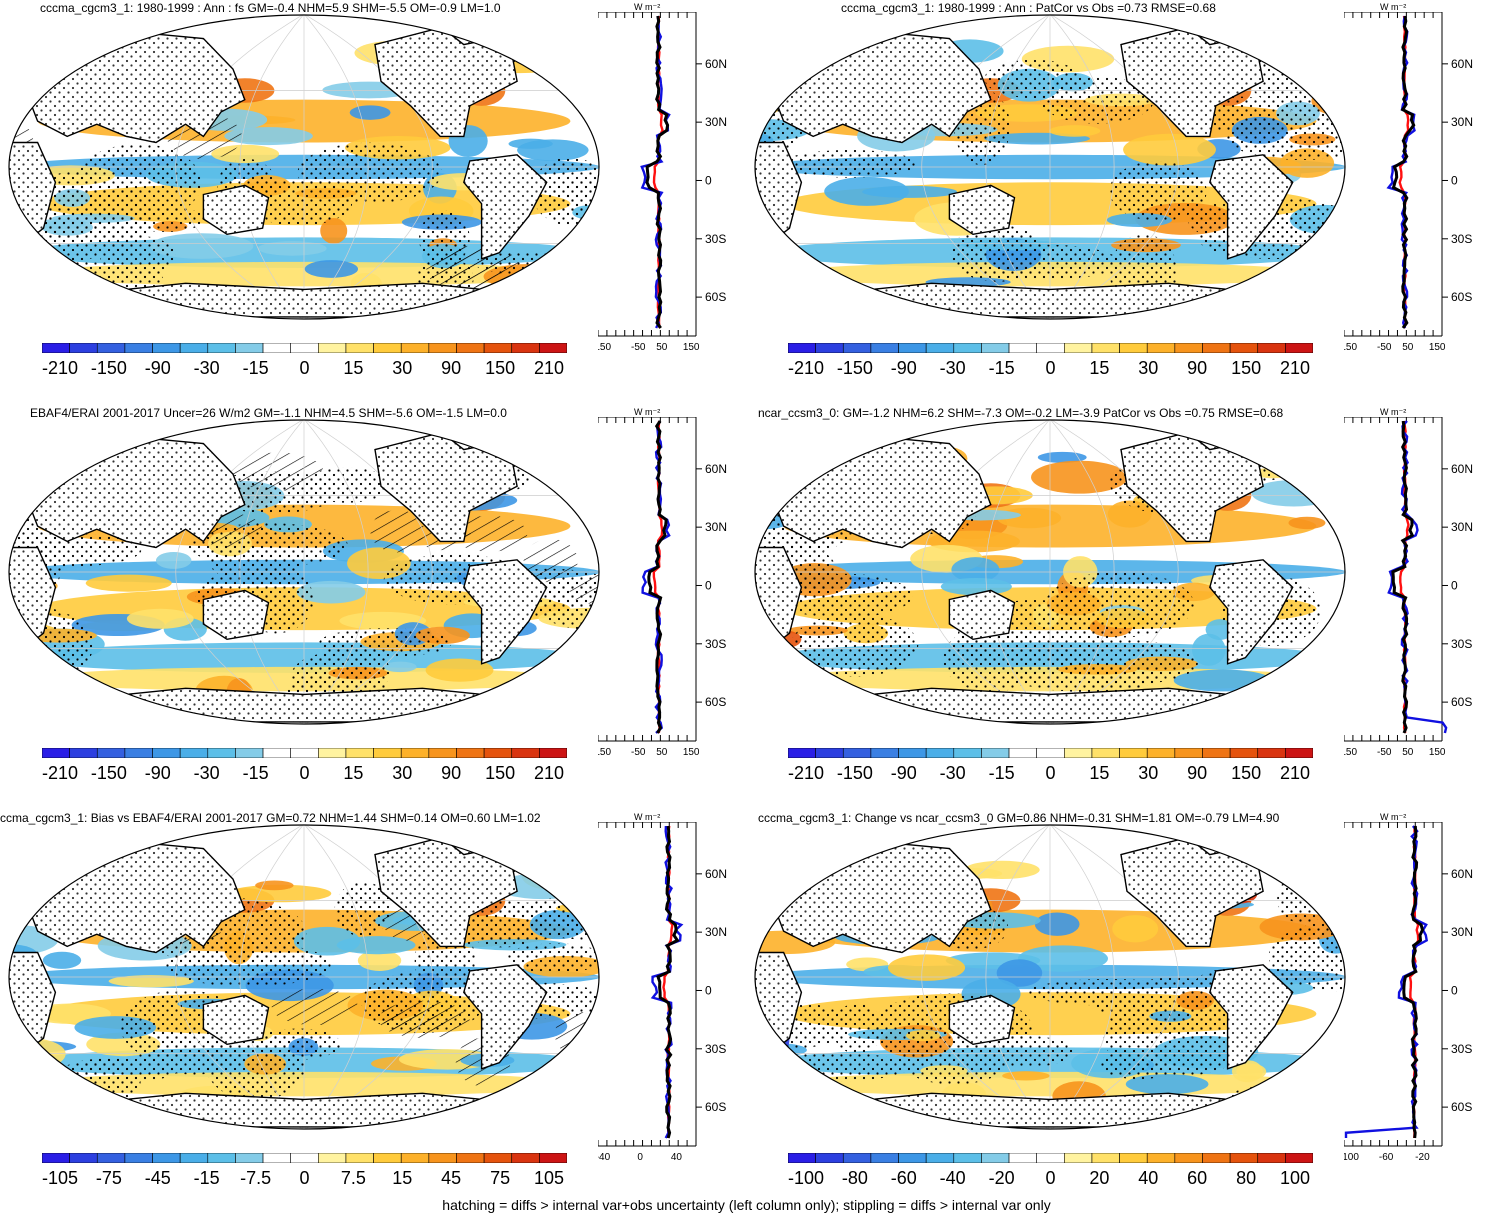  I want to click on colorbar-label: 40, so click(1148, 1178).